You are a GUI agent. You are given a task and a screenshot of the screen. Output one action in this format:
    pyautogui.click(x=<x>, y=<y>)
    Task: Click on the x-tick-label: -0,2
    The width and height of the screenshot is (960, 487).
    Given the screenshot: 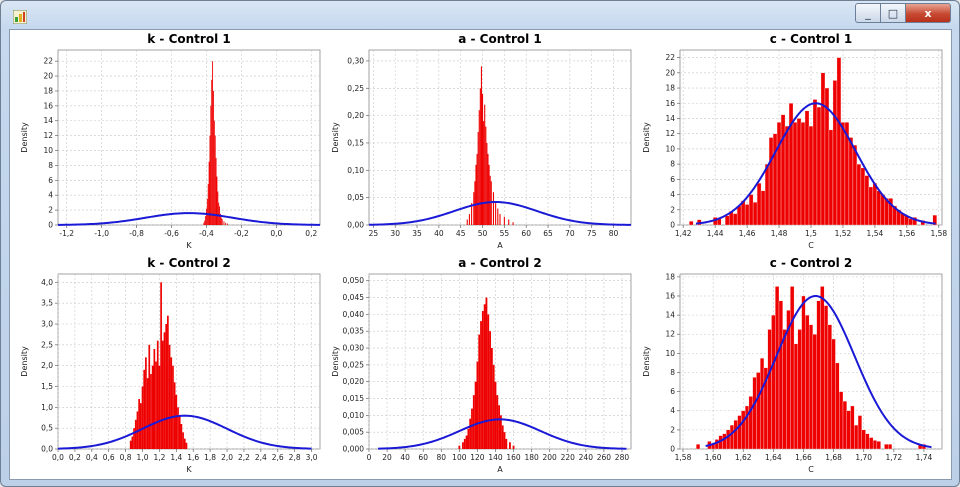 What is the action you would take?
    pyautogui.click(x=241, y=233)
    